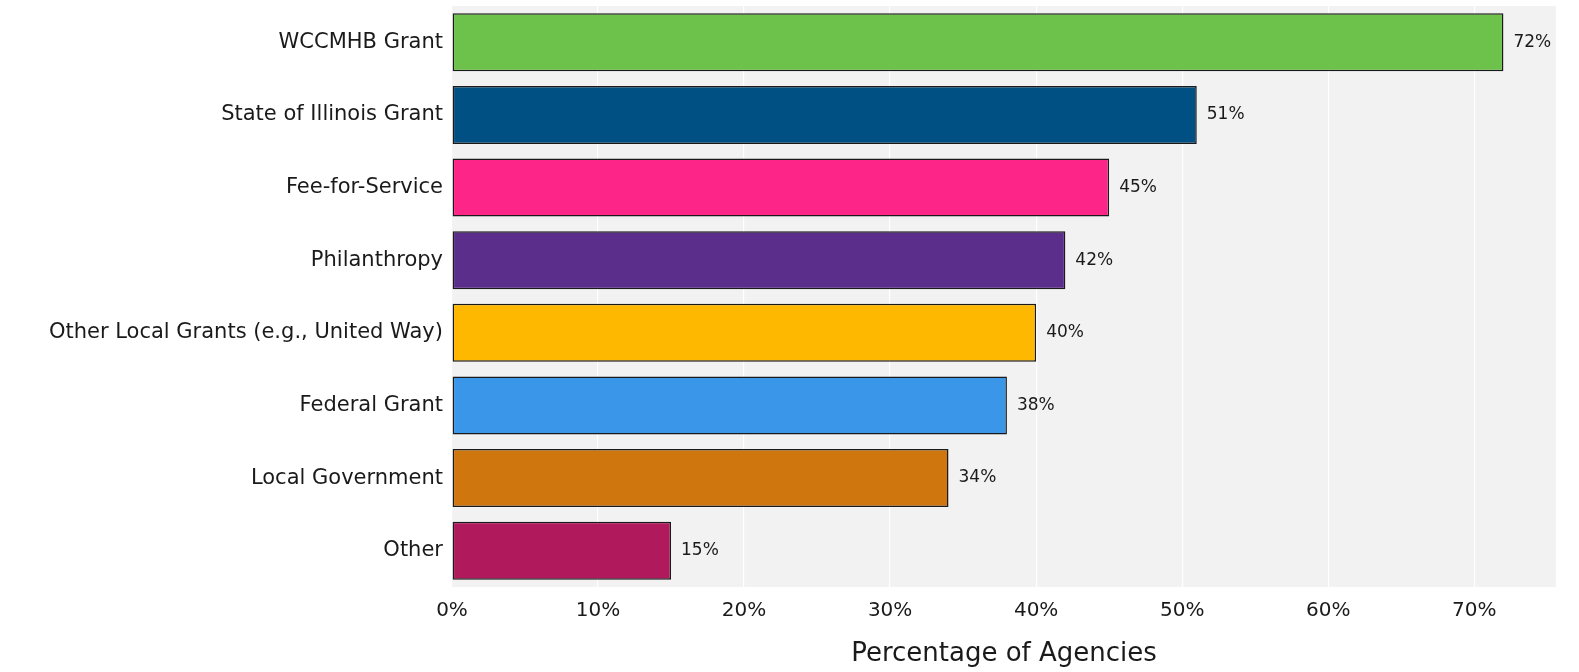 The width and height of the screenshot is (1579, 672). What do you see at coordinates (360, 40) in the screenshot?
I see `y-tick-label: WCCMHB Grant` at bounding box center [360, 40].